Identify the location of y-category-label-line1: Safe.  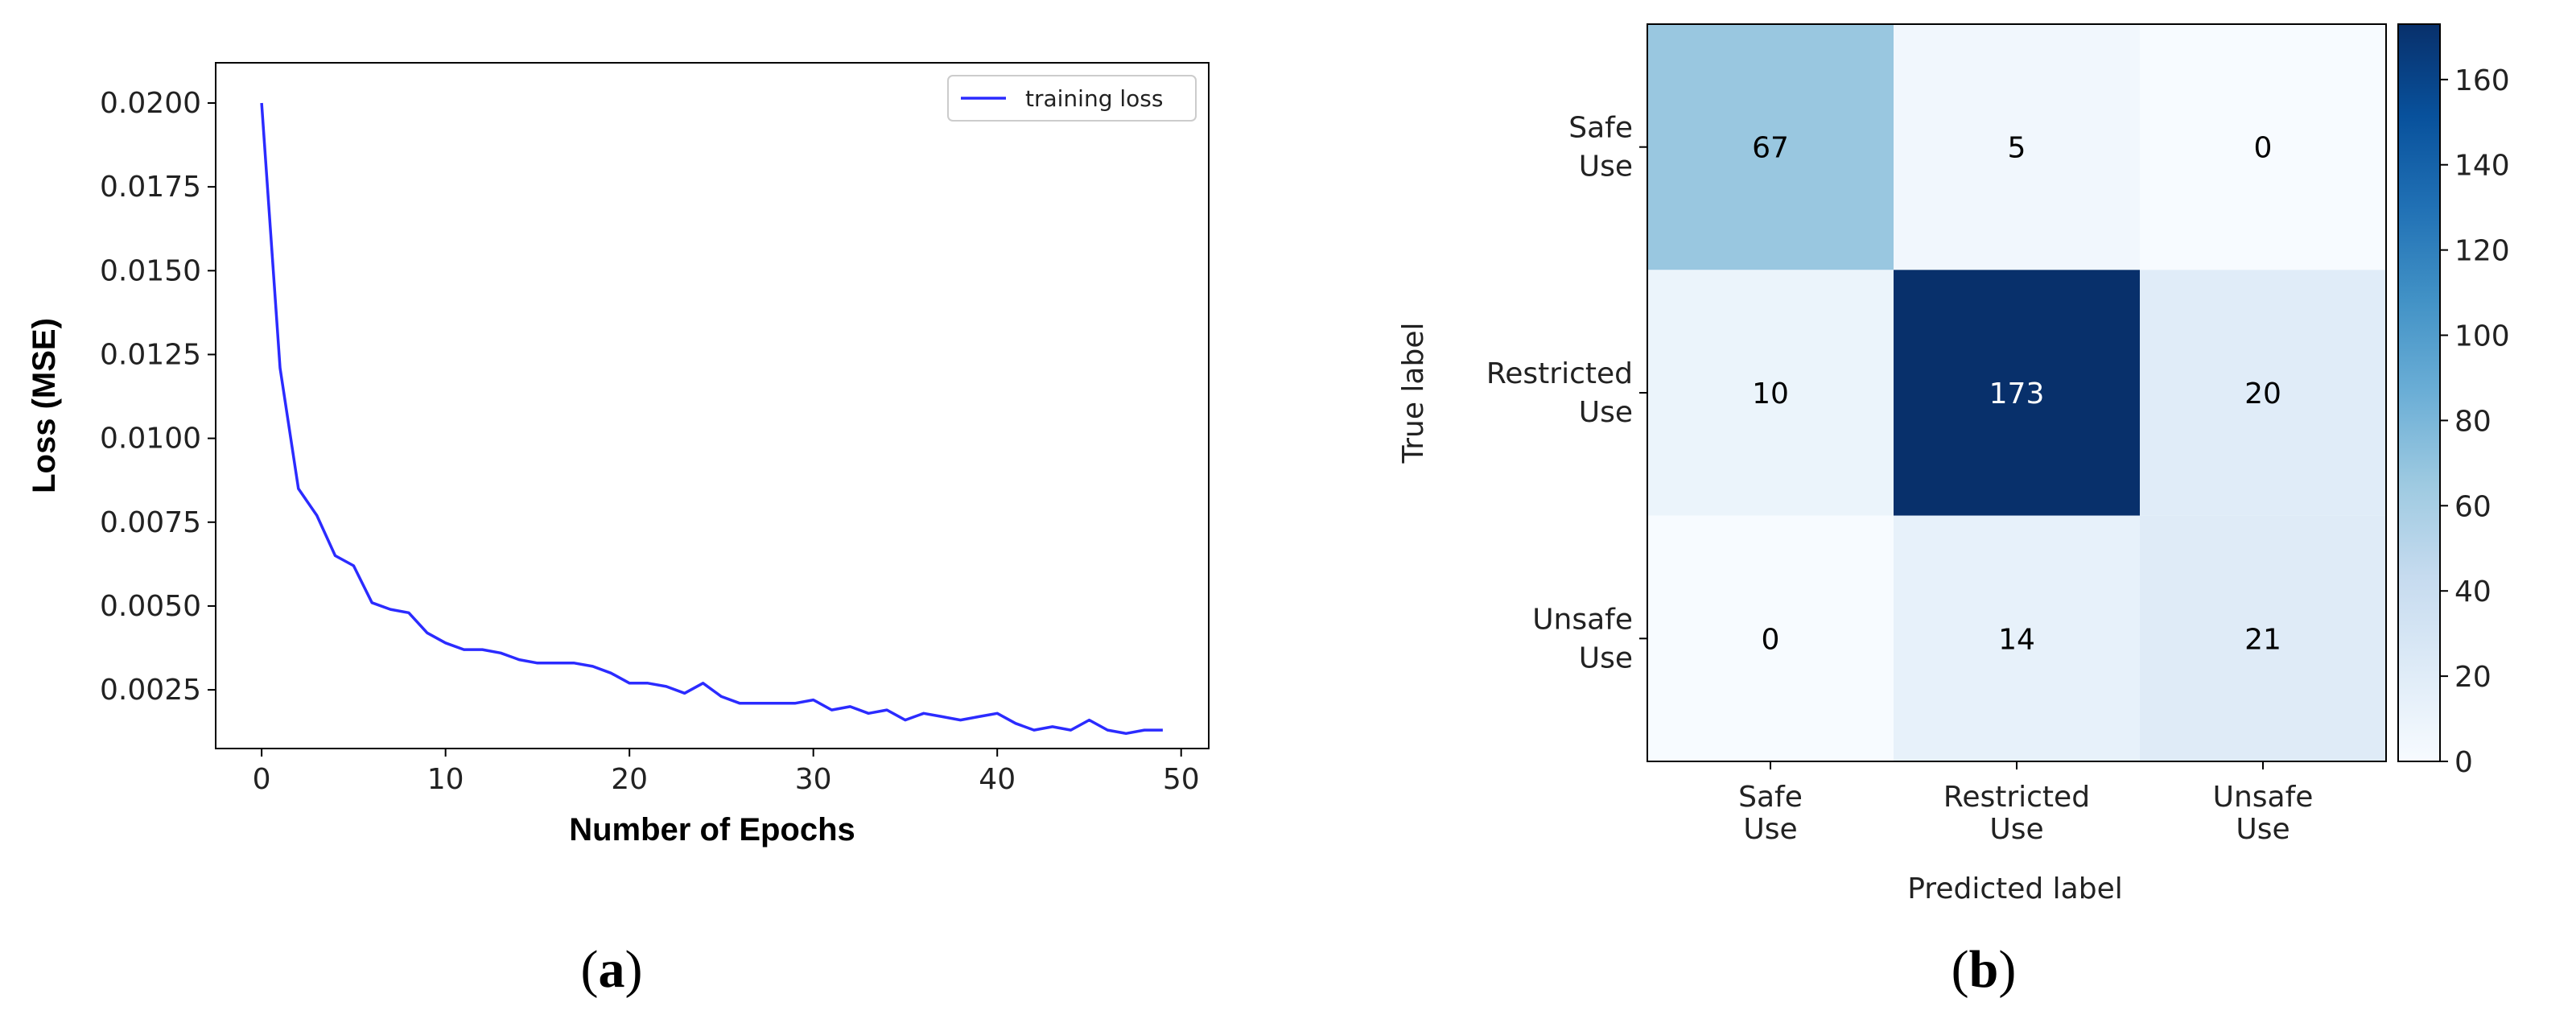
(1600, 128).